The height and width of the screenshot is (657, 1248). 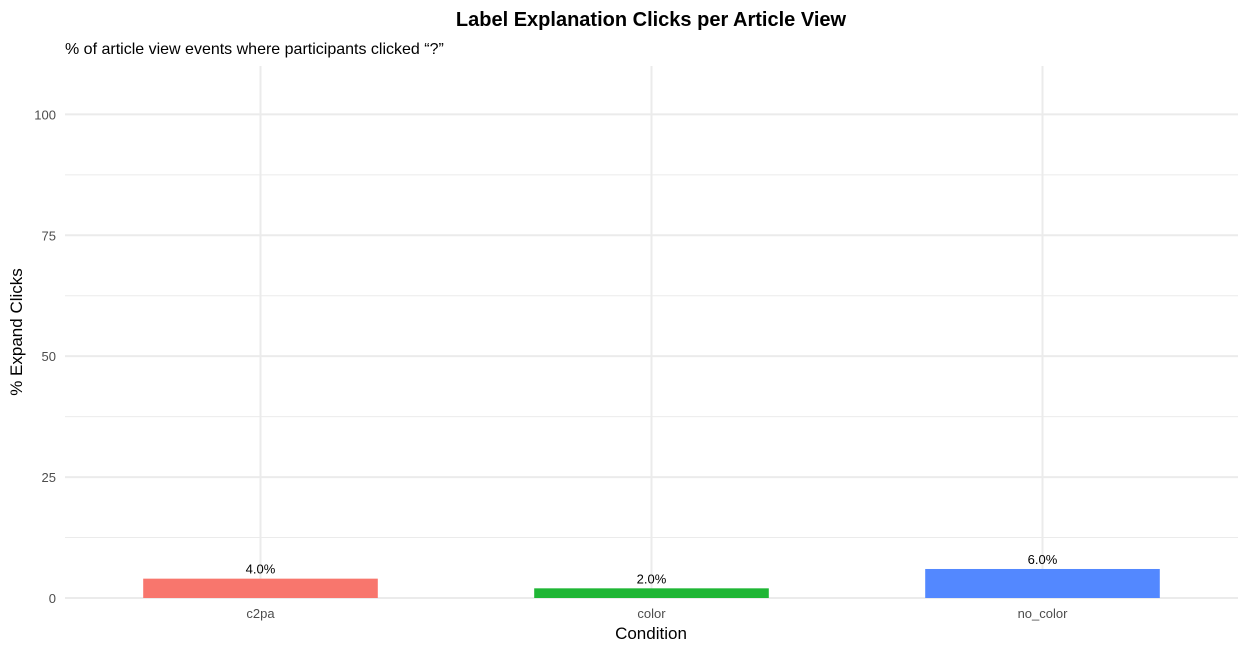 I want to click on x-axis-title: Condition, so click(x=651, y=633).